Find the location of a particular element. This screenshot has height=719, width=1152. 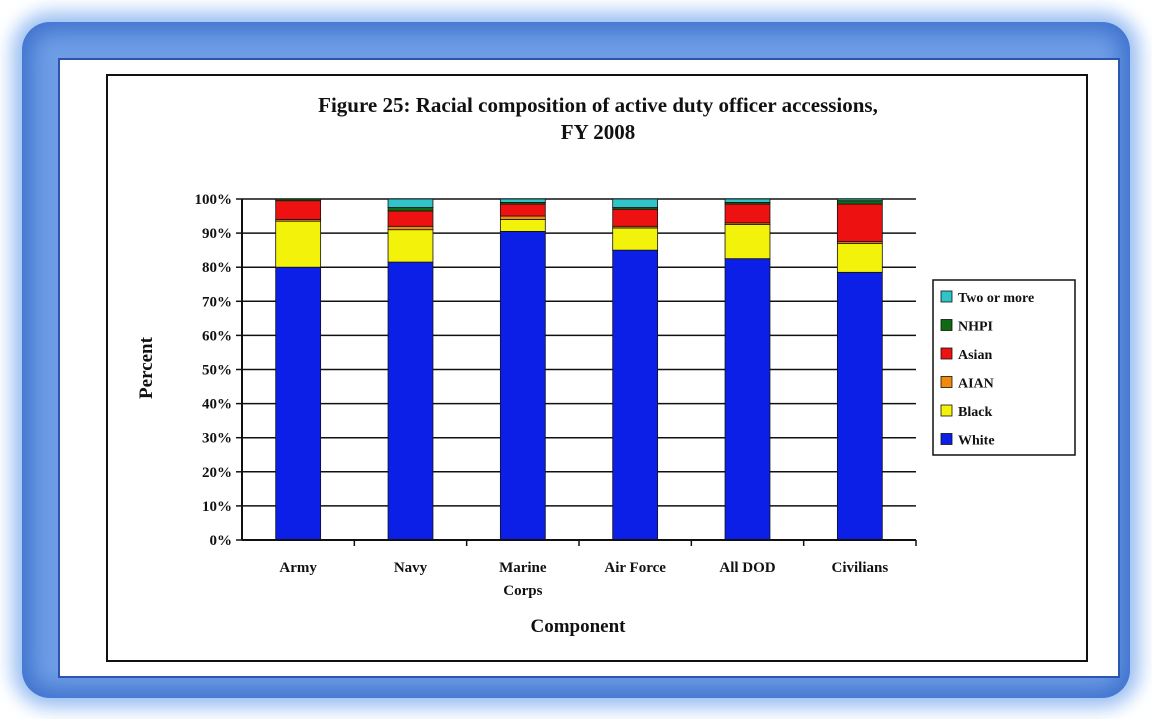

y-tick-label: 40% is located at coordinates (217, 405).